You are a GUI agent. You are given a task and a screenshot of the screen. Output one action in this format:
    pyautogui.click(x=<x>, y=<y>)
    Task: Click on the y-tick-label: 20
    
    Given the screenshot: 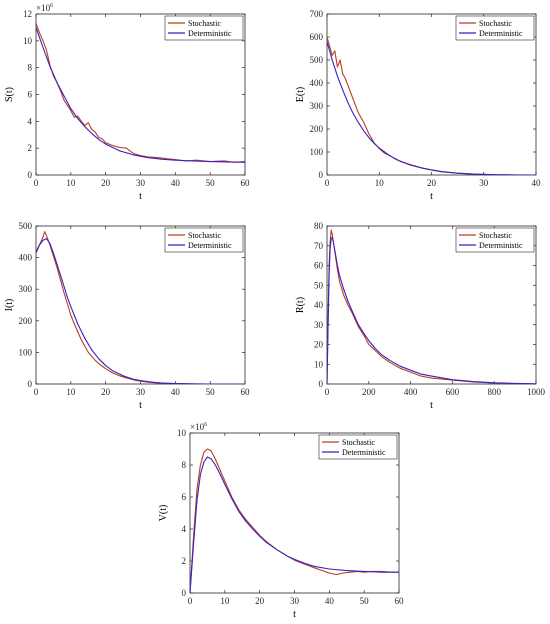 What is the action you would take?
    pyautogui.click(x=319, y=345)
    